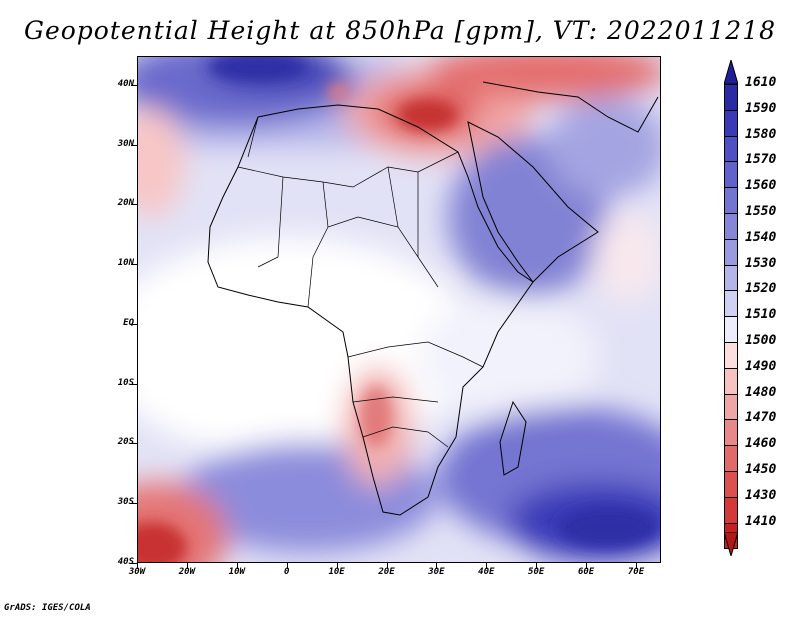 The width and height of the screenshot is (800, 618). I want to click on lon-tick-label: 30E, so click(436, 572).